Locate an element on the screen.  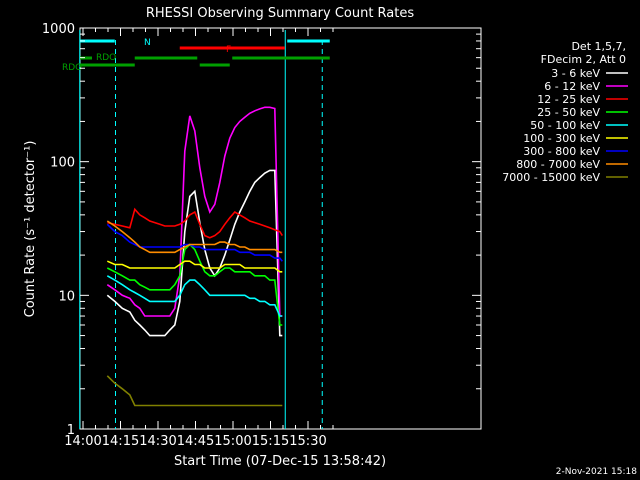
legend-label: 7000 - 15000 keV is located at coordinates (551, 177).